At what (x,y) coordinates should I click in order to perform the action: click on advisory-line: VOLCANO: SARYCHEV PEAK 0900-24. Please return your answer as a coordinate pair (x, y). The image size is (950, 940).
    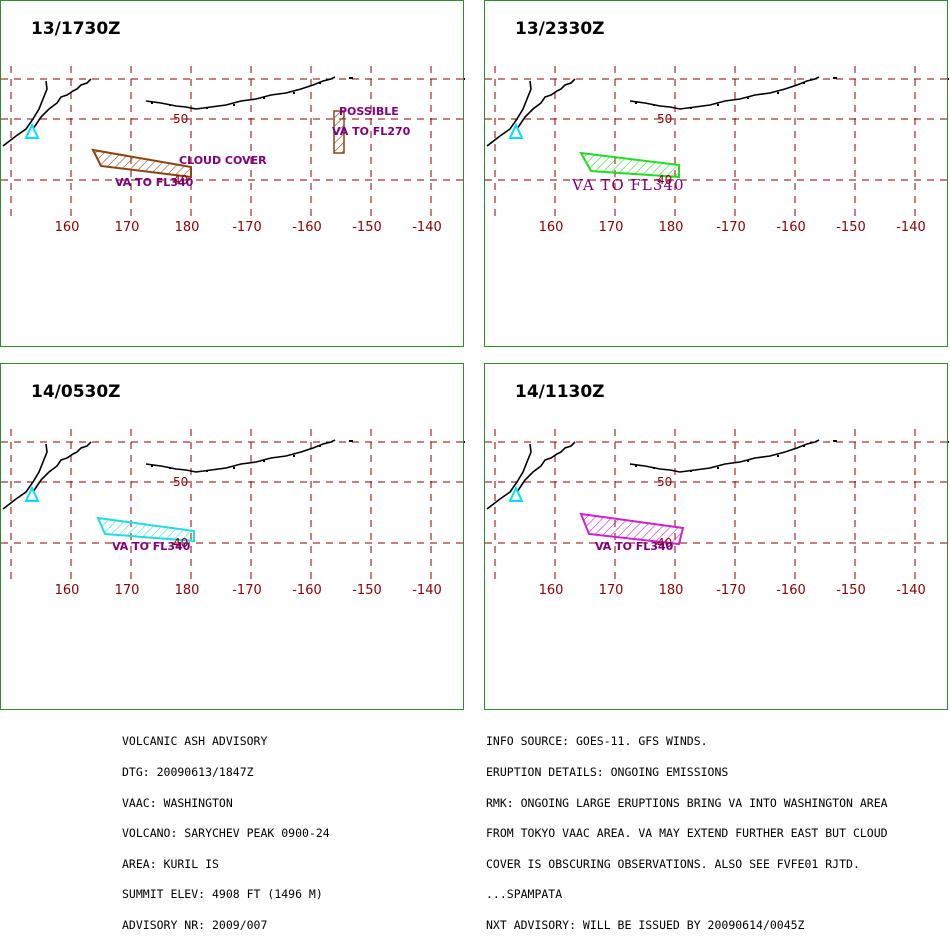
    Looking at the image, I should click on (226, 833).